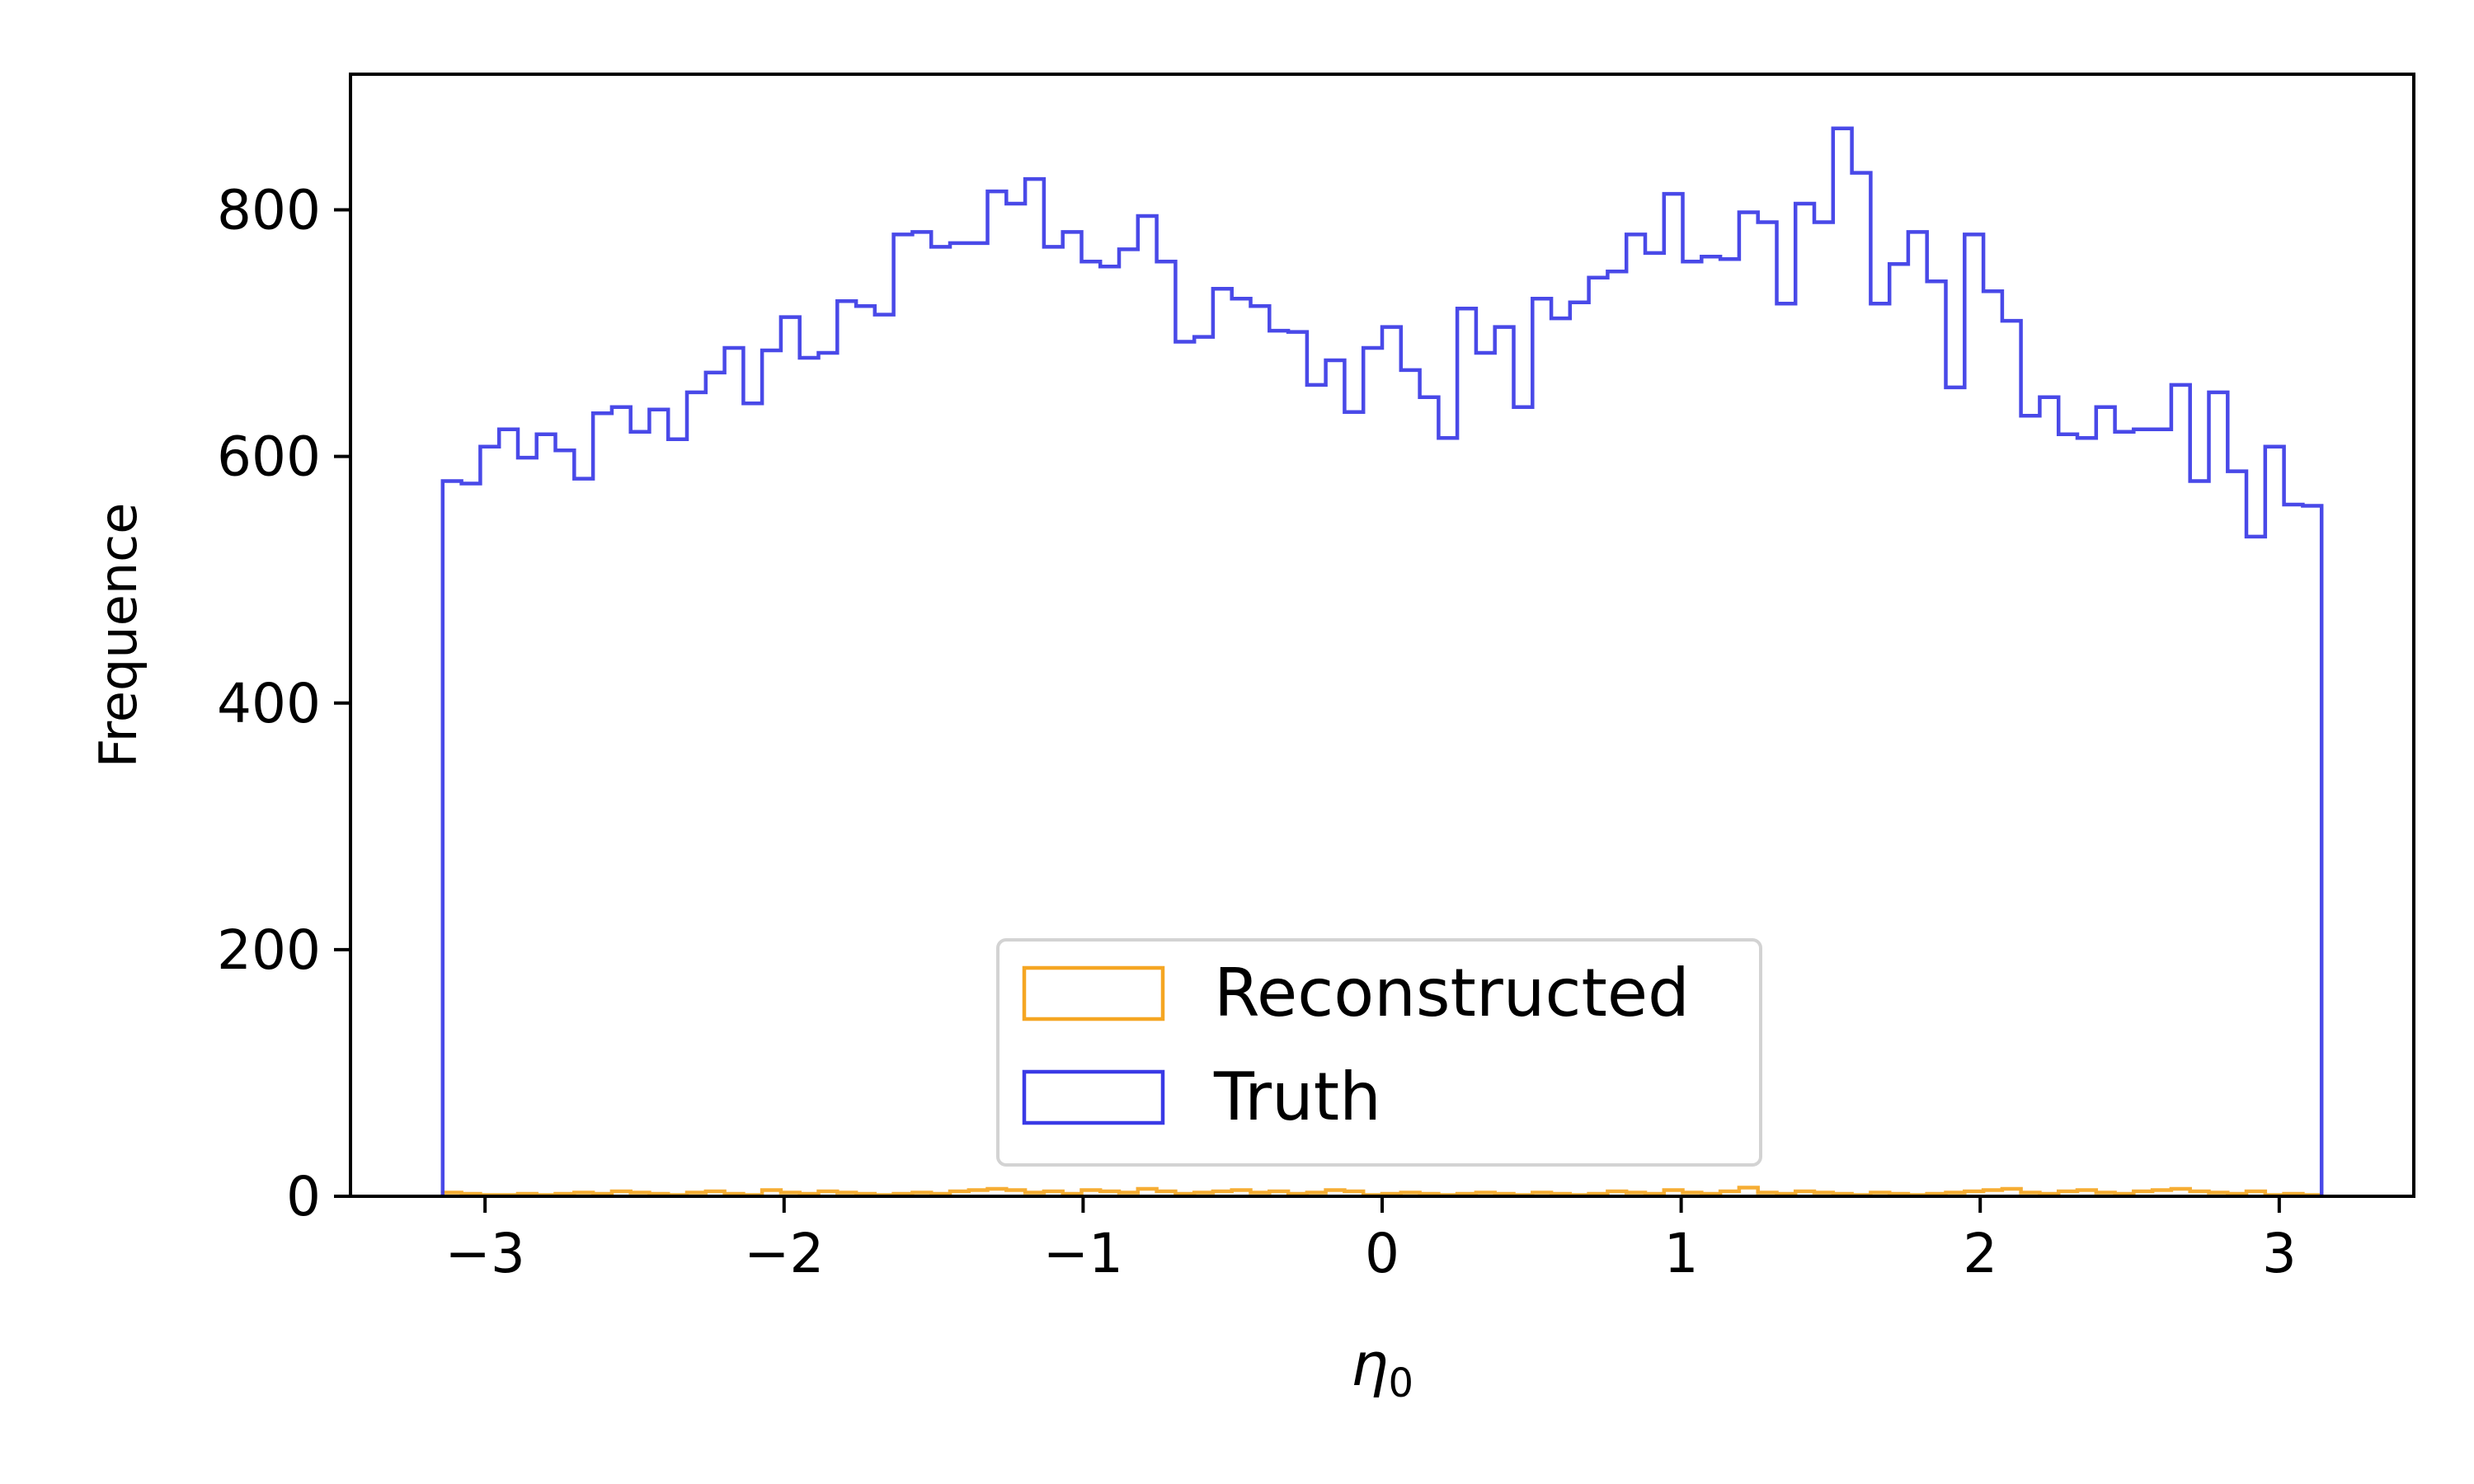 This screenshot has width=2474, height=1484. What do you see at coordinates (1297, 1097) in the screenshot?
I see `legend-label-truth: Truth` at bounding box center [1297, 1097].